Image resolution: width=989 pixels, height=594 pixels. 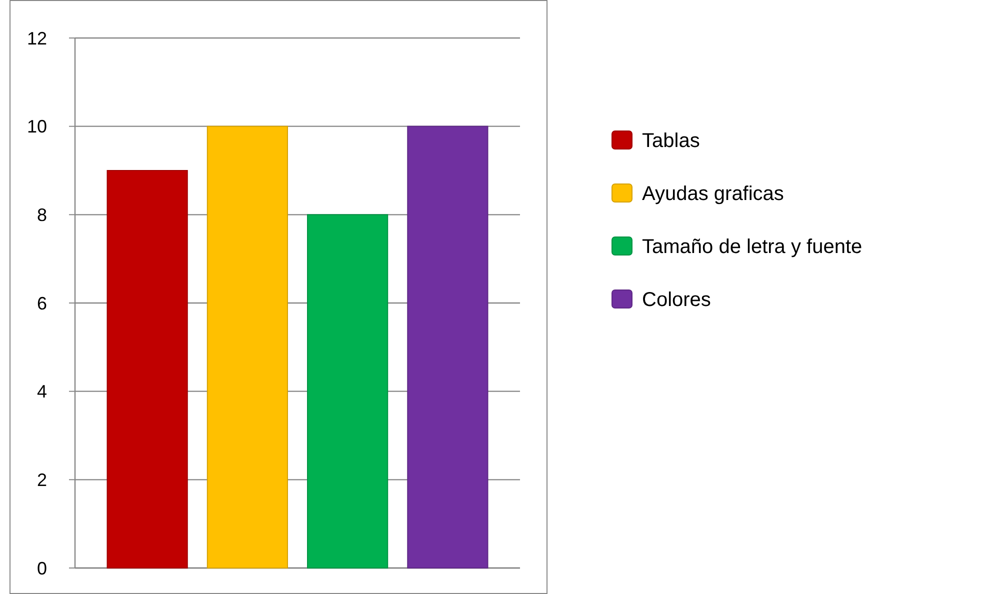 What do you see at coordinates (36, 126) in the screenshot?
I see `y-tick-label: 10` at bounding box center [36, 126].